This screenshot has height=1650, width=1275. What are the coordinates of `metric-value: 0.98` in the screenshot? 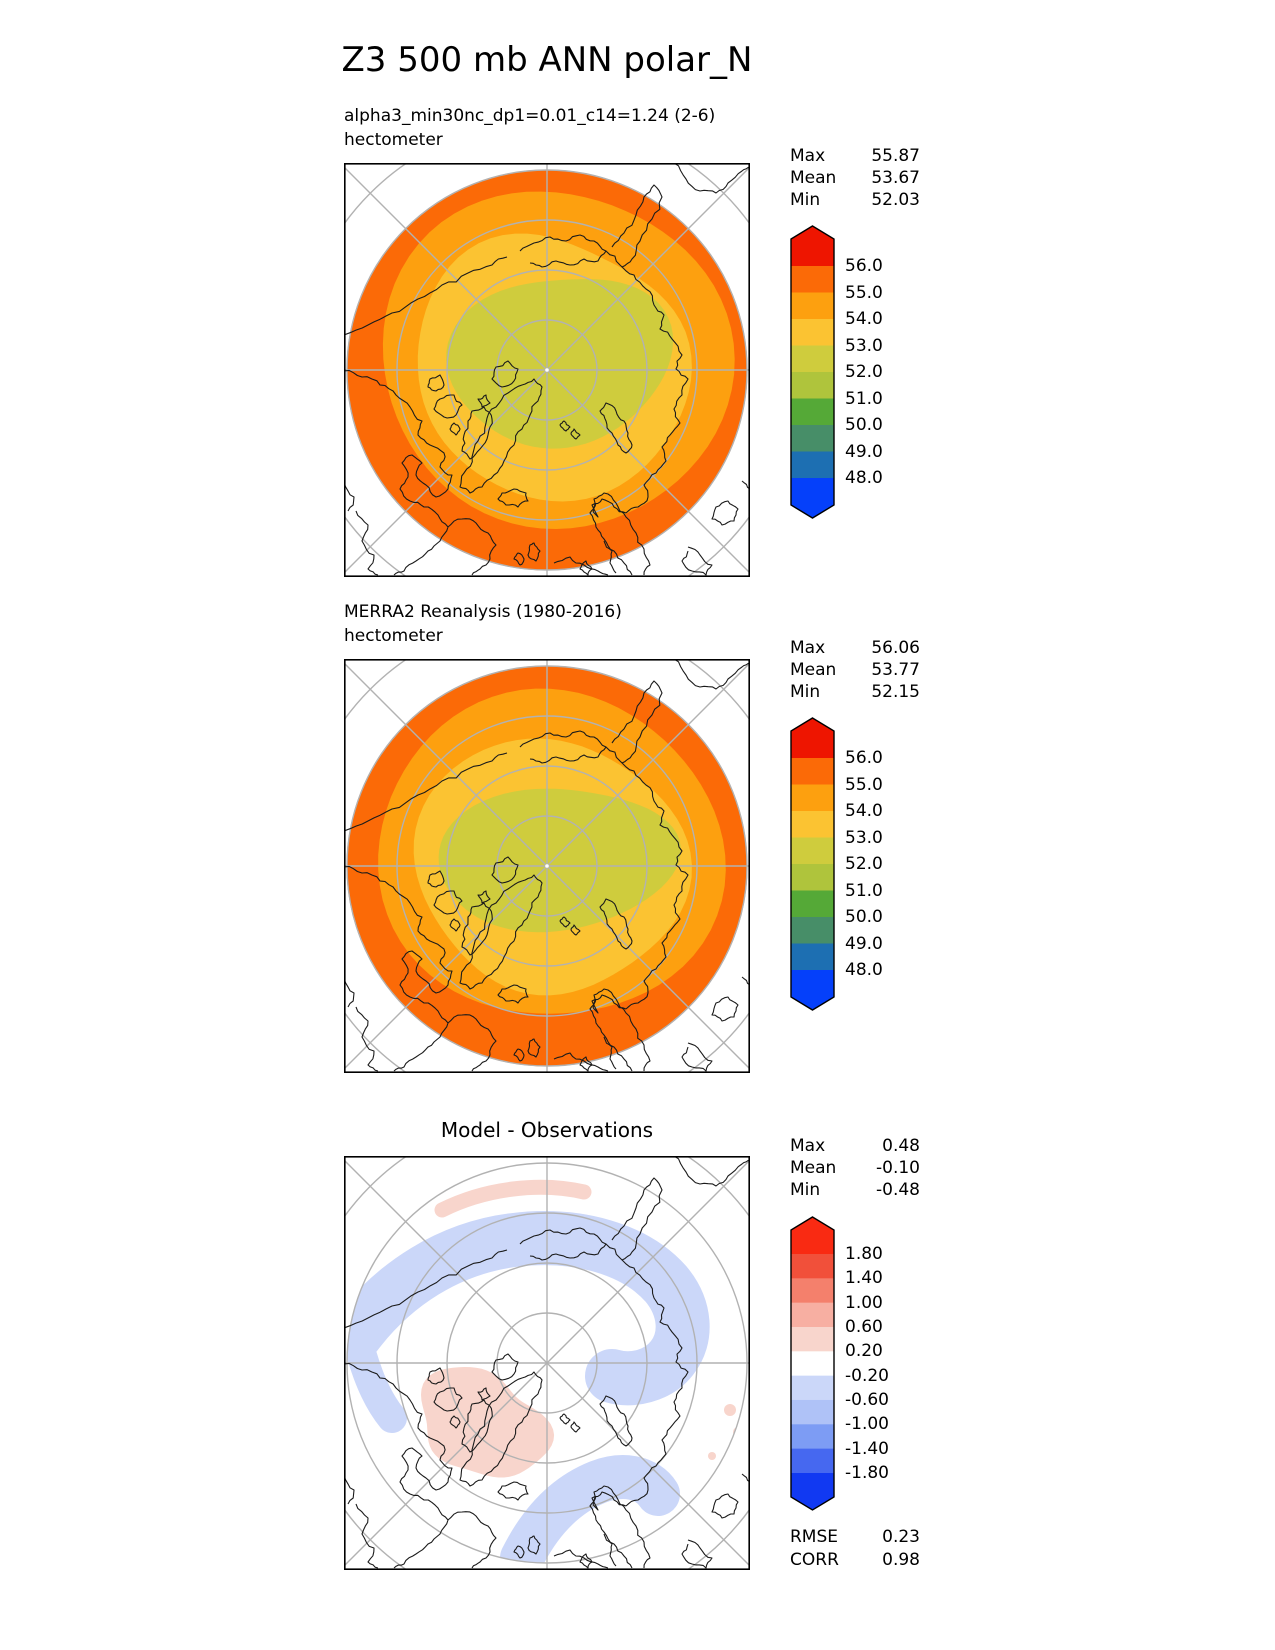 It's located at (901, 1560).